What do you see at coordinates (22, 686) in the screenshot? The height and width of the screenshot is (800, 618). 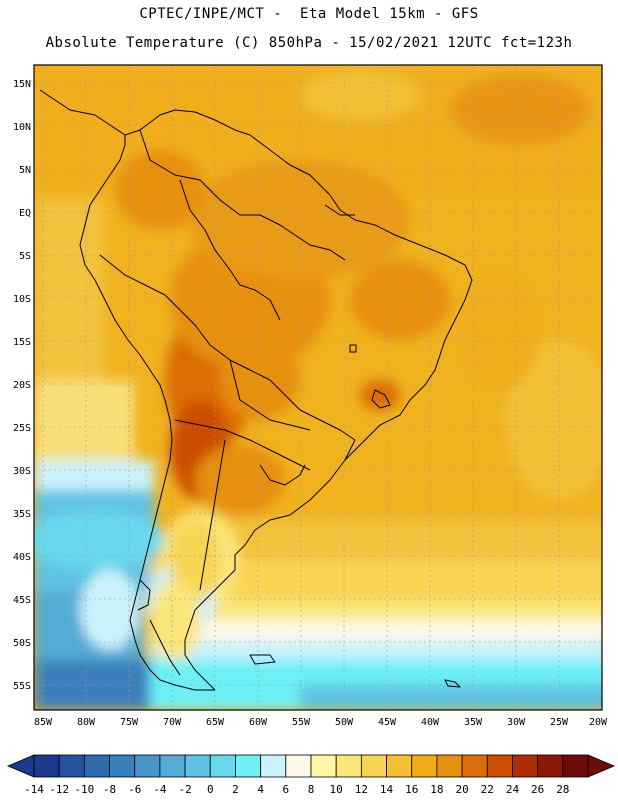 I see `lat-label: 55S` at bounding box center [22, 686].